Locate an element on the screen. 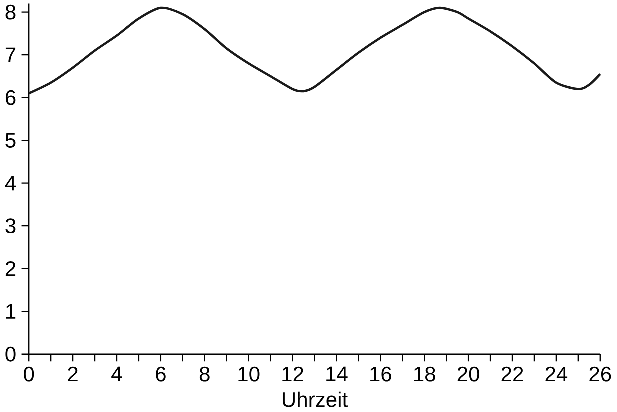 The image size is (617, 412). x-tick-label: 0 is located at coordinates (29, 374).